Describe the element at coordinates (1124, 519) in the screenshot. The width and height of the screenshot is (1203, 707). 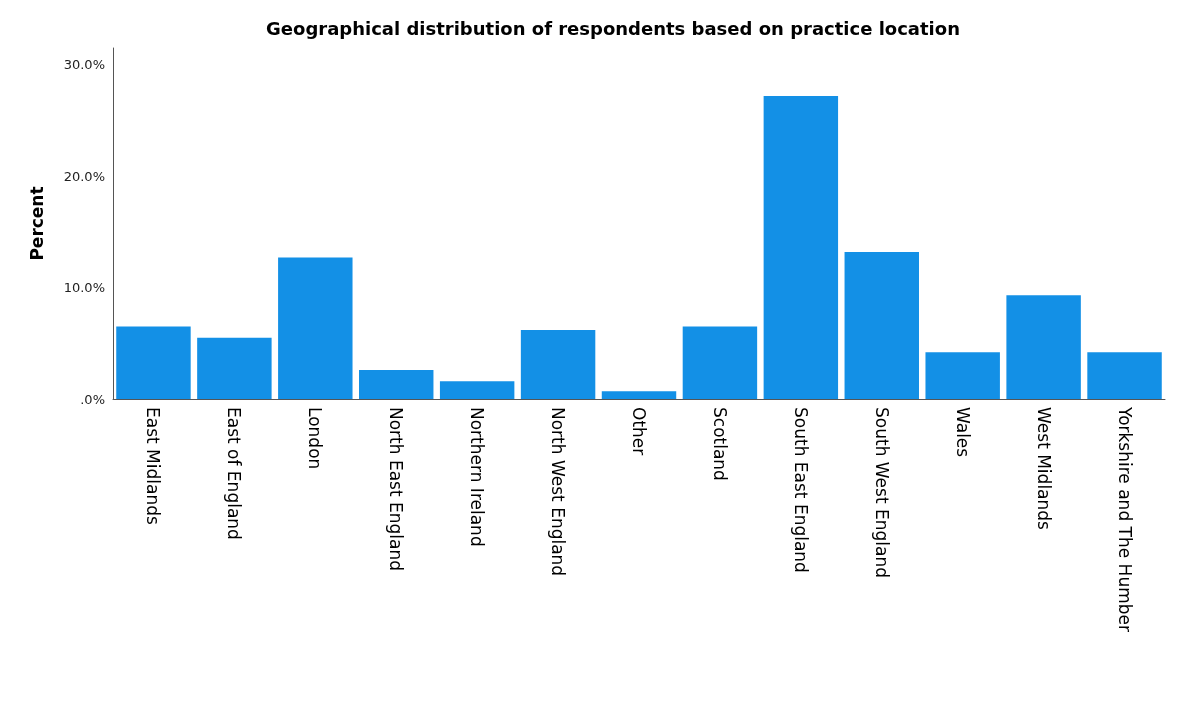
I see `x-tick-label: Yorkshire and The Humber` at that location.